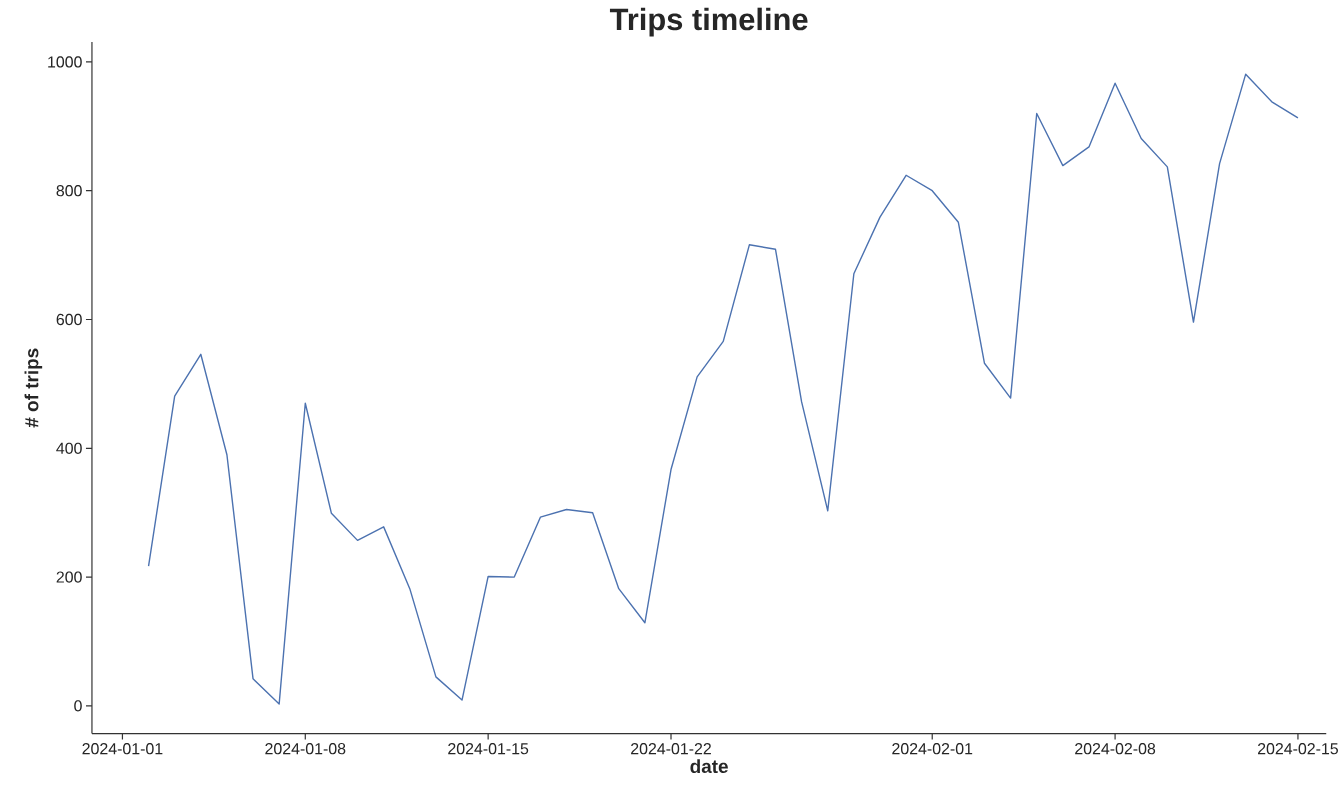 This screenshot has width=1342, height=802. What do you see at coordinates (33, 388) in the screenshot?
I see `y-axis-title: # of trips` at bounding box center [33, 388].